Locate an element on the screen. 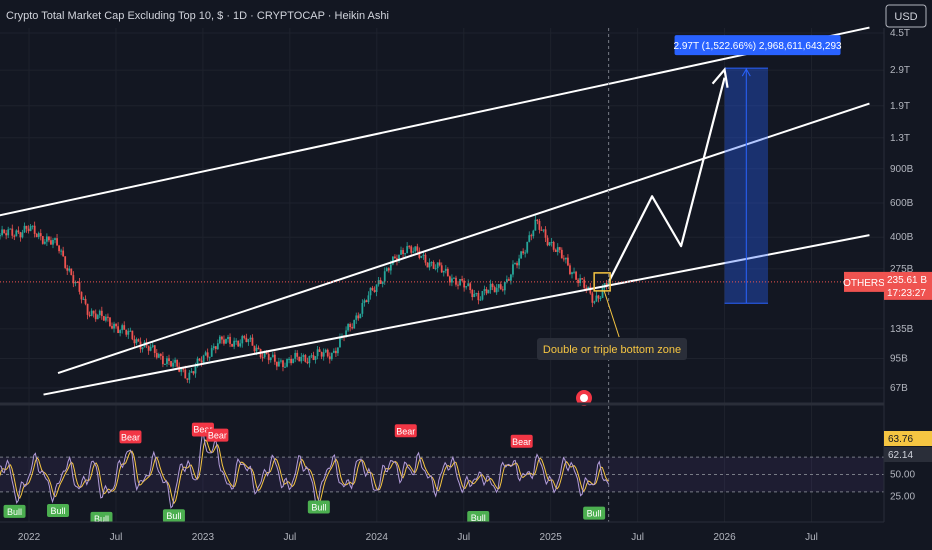 The width and height of the screenshot is (932, 550). currency-button: USD is located at coordinates (906, 16).